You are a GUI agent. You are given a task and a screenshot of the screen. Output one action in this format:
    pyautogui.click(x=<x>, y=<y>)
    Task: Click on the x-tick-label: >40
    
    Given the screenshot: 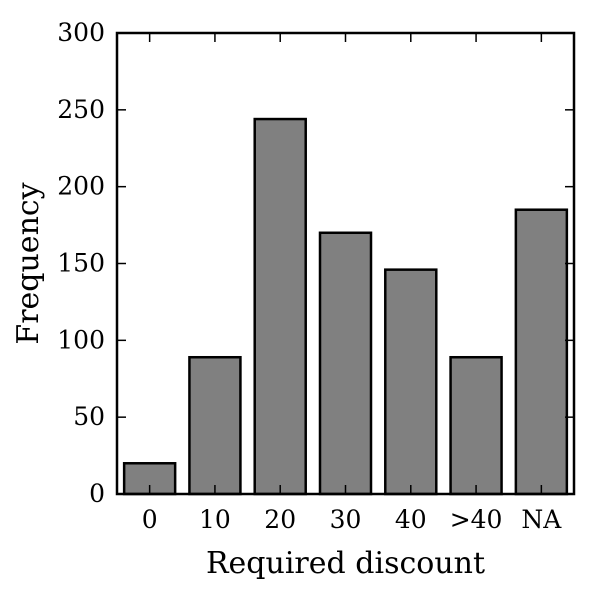 What is the action you would take?
    pyautogui.click(x=476, y=519)
    